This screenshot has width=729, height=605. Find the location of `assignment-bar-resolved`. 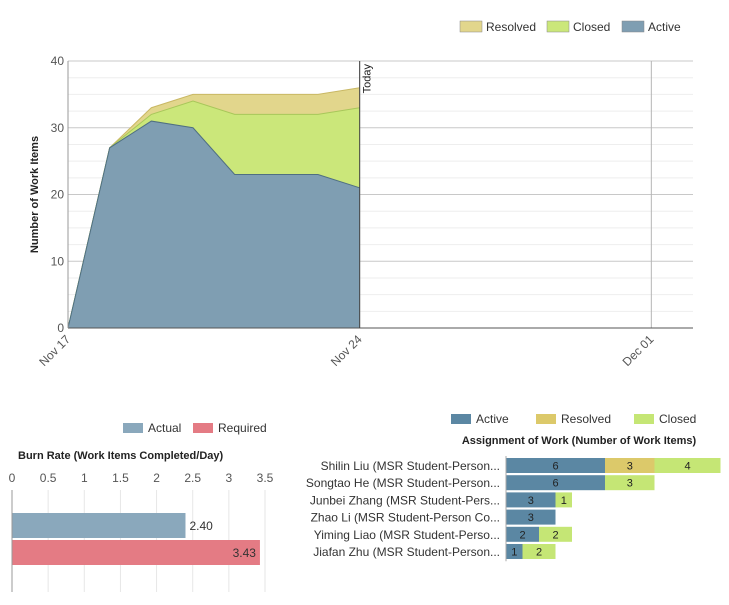

assignment-bar-resolved is located at coordinates (630, 465).